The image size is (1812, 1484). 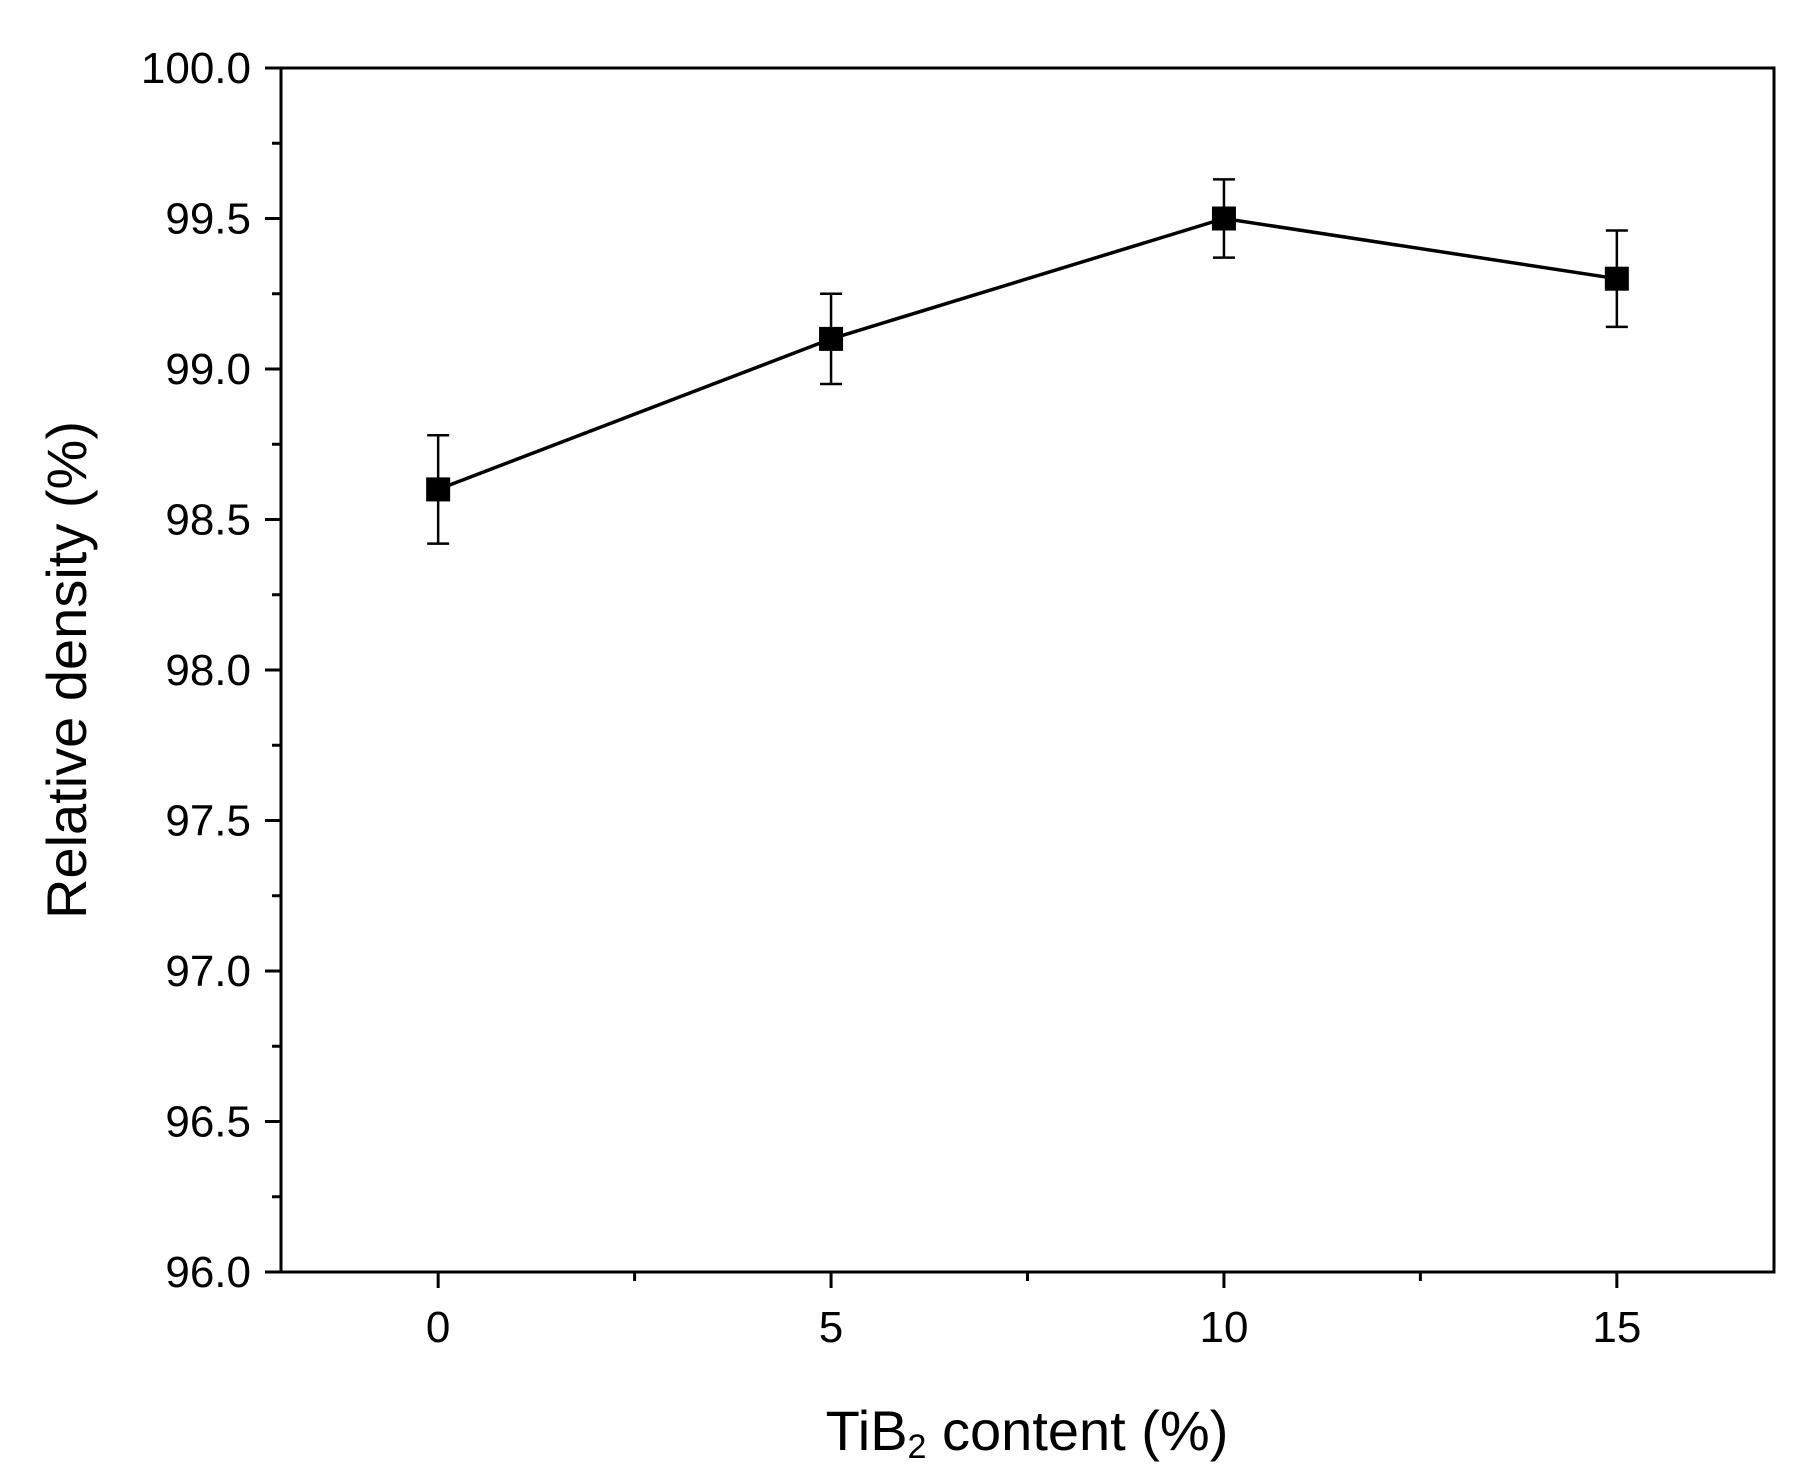 What do you see at coordinates (867, 1430) in the screenshot?
I see `x-axis-title-base: TiB` at bounding box center [867, 1430].